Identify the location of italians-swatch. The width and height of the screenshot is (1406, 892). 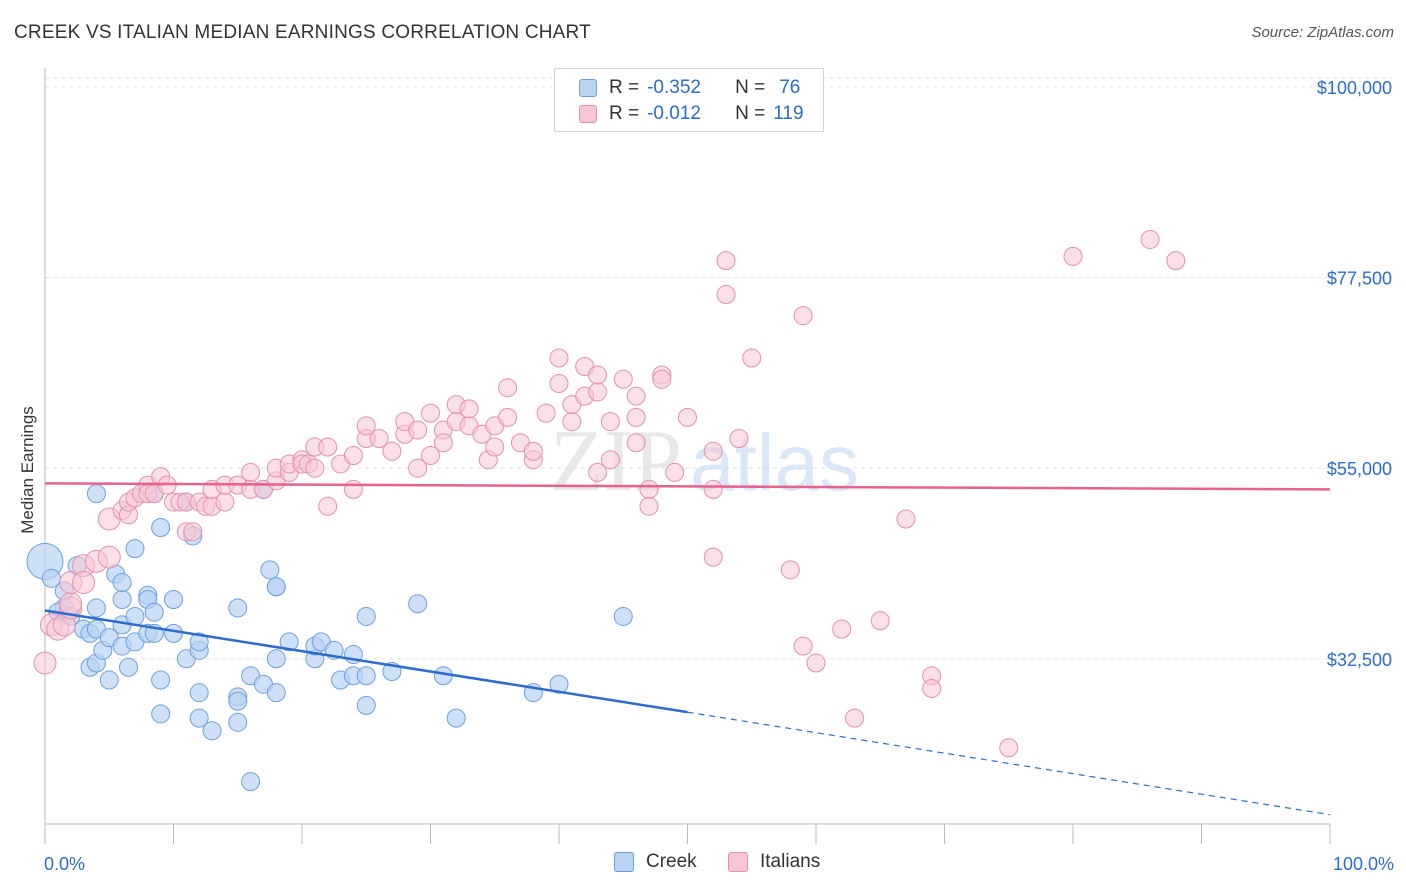
(588, 114).